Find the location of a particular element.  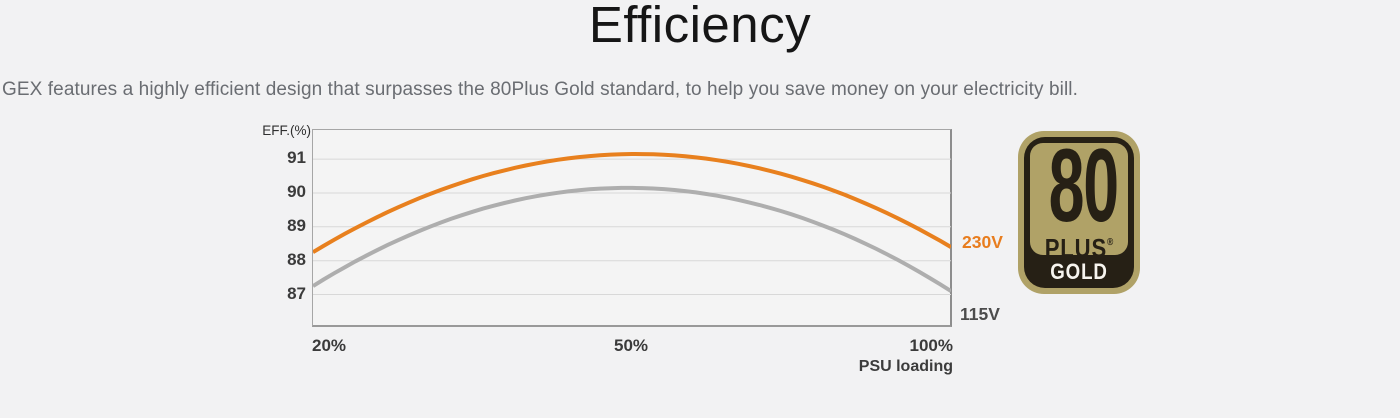

y-tick-label: 87 is located at coordinates (296, 293).